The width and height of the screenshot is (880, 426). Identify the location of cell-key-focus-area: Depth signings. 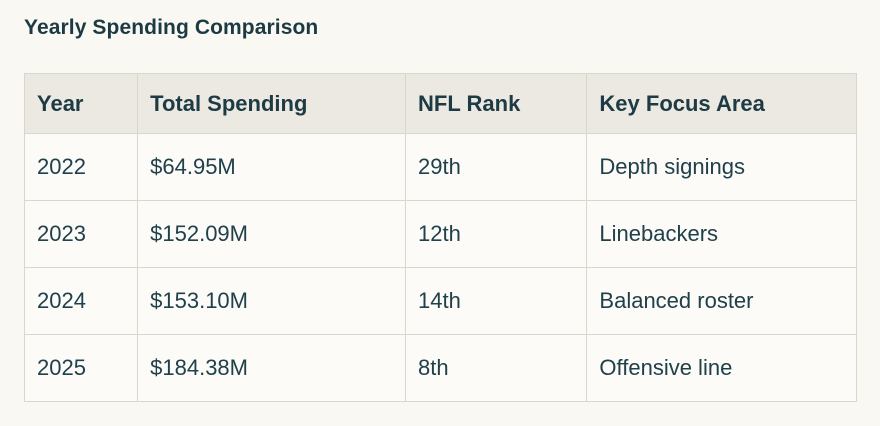
(721, 167).